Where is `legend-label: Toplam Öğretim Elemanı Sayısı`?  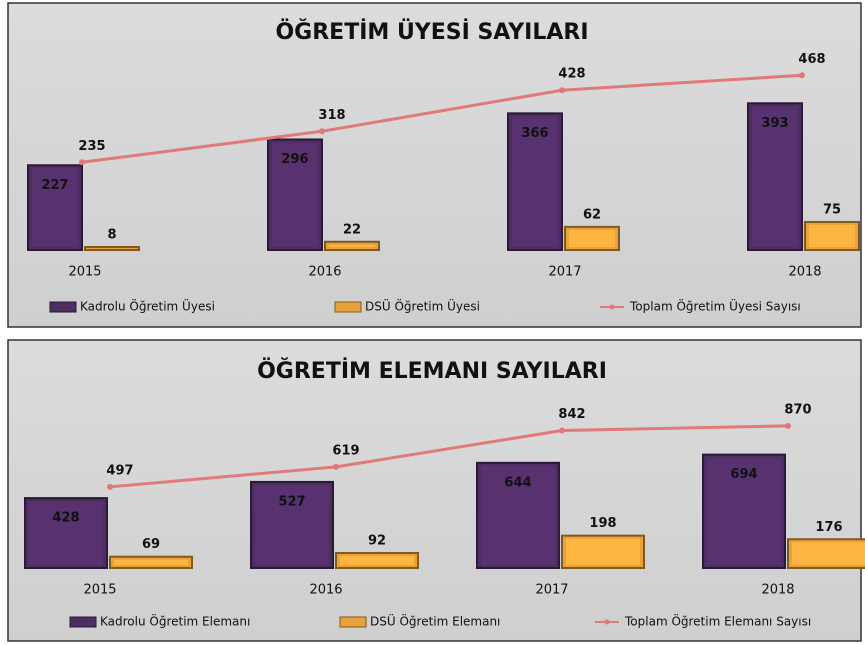
legend-label: Toplam Öğretim Elemanı Sayısı is located at coordinates (717, 621).